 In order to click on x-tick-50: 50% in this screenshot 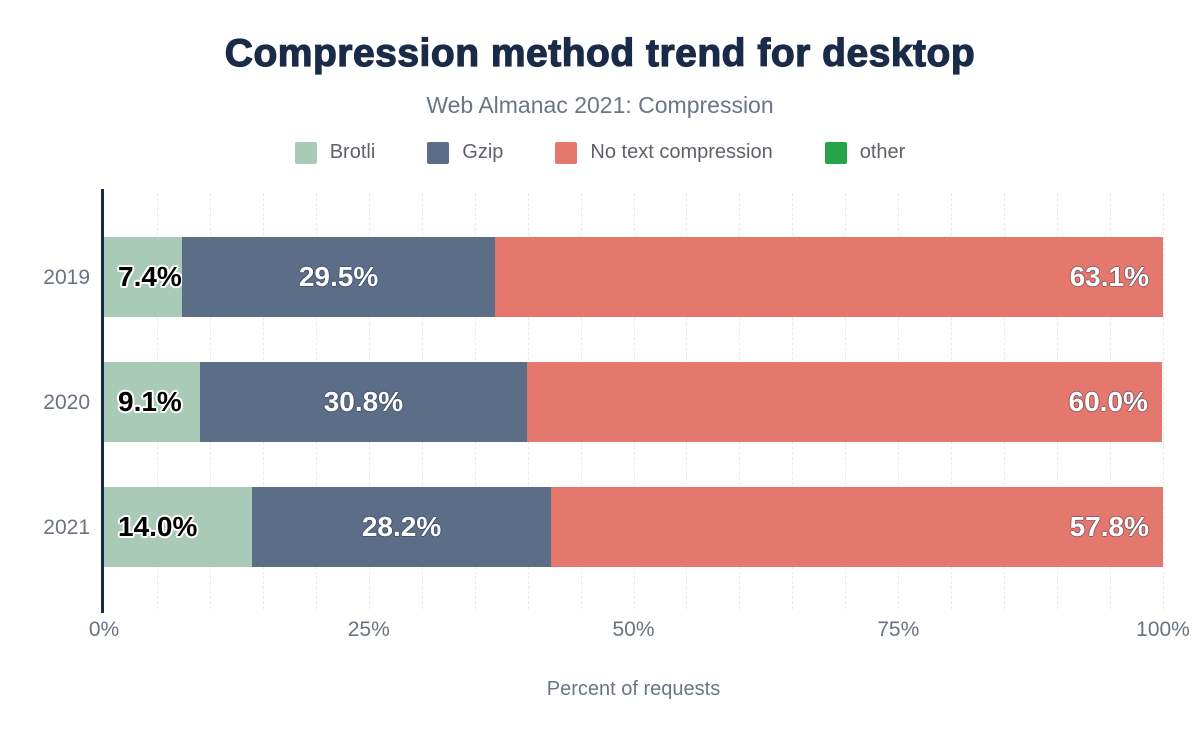, I will do `click(633, 629)`.